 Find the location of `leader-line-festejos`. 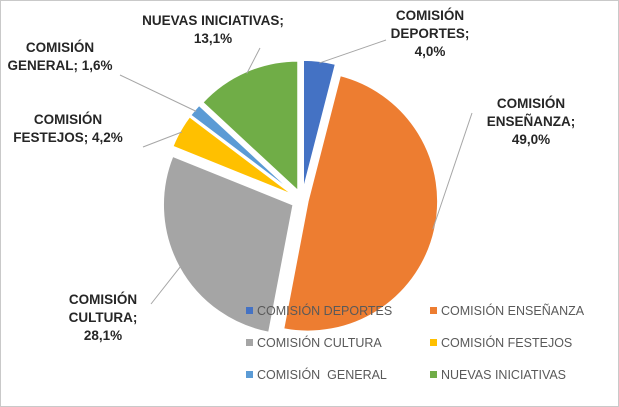

leader-line-festejos is located at coordinates (162, 139).